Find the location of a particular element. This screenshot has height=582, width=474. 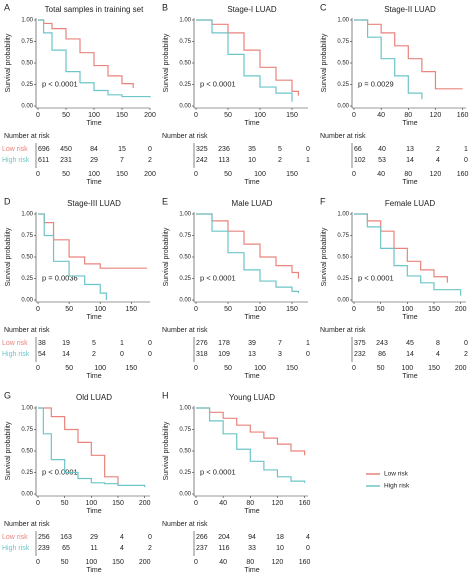

panel-label: C is located at coordinates (323, 7).